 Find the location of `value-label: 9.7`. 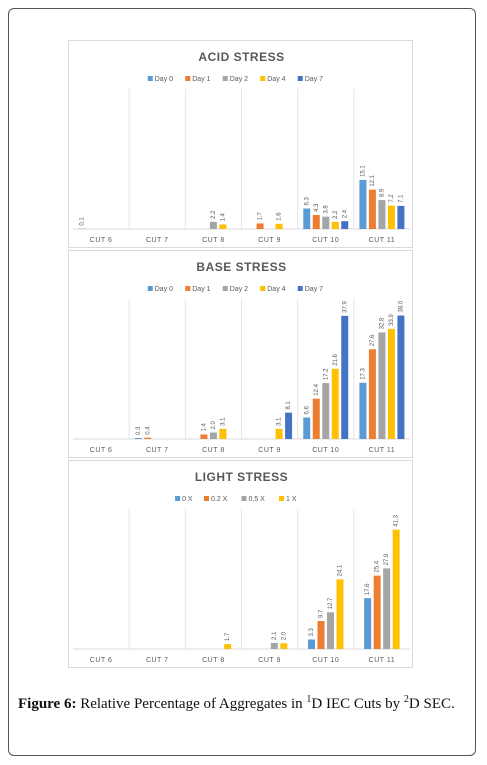

value-label: 9.7 is located at coordinates (322, 613).